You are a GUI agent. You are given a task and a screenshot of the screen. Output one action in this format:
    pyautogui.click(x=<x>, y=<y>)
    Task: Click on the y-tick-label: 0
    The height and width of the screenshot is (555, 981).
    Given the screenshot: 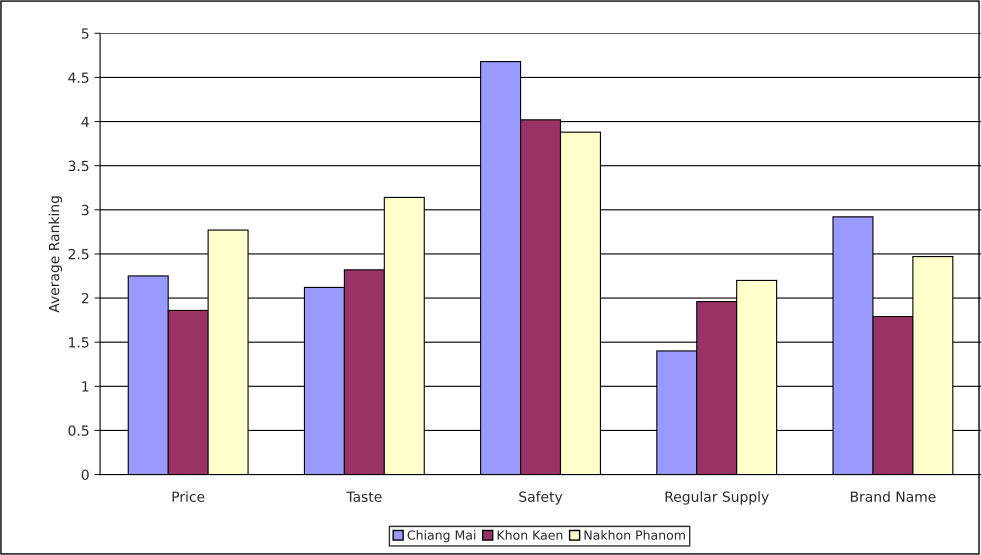 What is the action you would take?
    pyautogui.click(x=85, y=474)
    